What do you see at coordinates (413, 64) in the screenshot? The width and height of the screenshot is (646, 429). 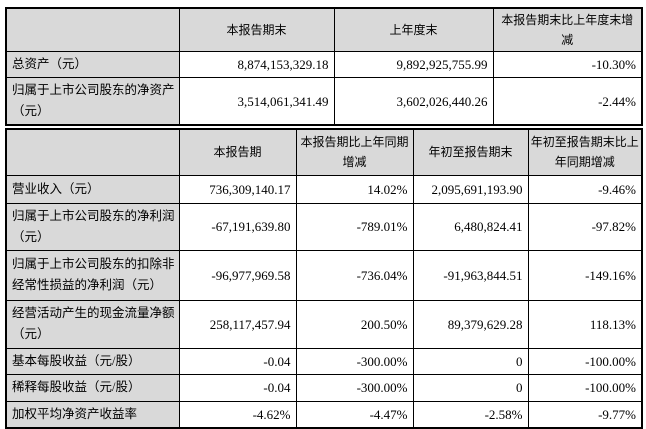 I see `cell-value: 9,892,925,755.99` at bounding box center [413, 64].